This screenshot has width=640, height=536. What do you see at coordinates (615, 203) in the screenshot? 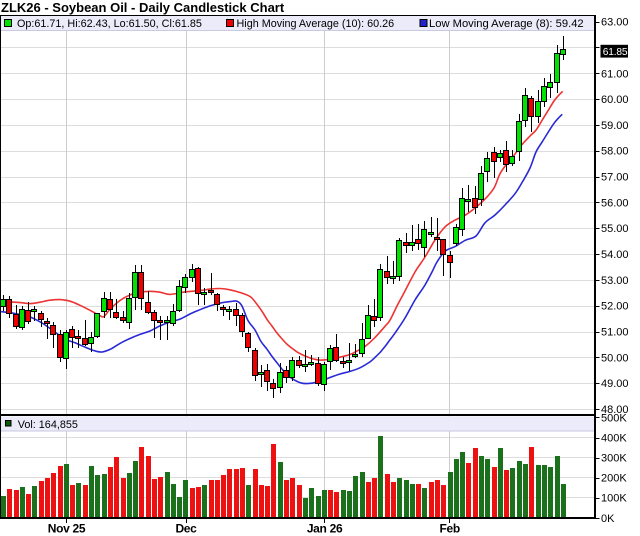
I see `svg-text: 56.00` at bounding box center [615, 203].